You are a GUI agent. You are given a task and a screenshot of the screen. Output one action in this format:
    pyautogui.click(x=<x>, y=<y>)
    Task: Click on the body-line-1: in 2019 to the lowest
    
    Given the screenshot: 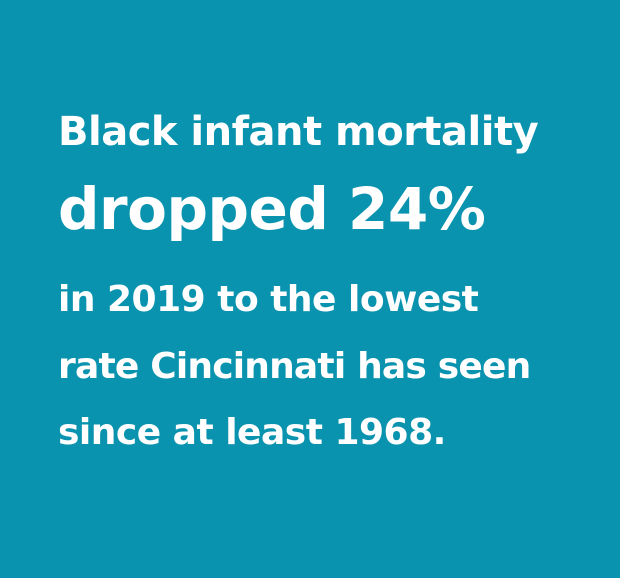 What is the action you would take?
    pyautogui.click(x=268, y=299)
    